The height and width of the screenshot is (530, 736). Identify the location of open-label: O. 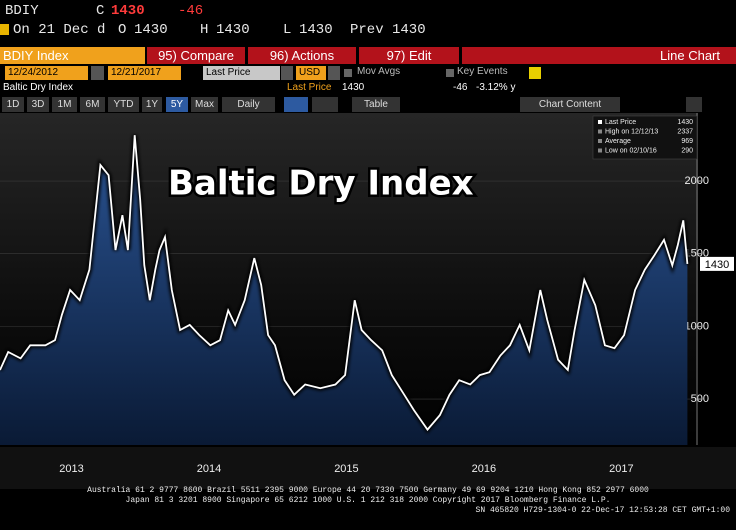
(122, 30).